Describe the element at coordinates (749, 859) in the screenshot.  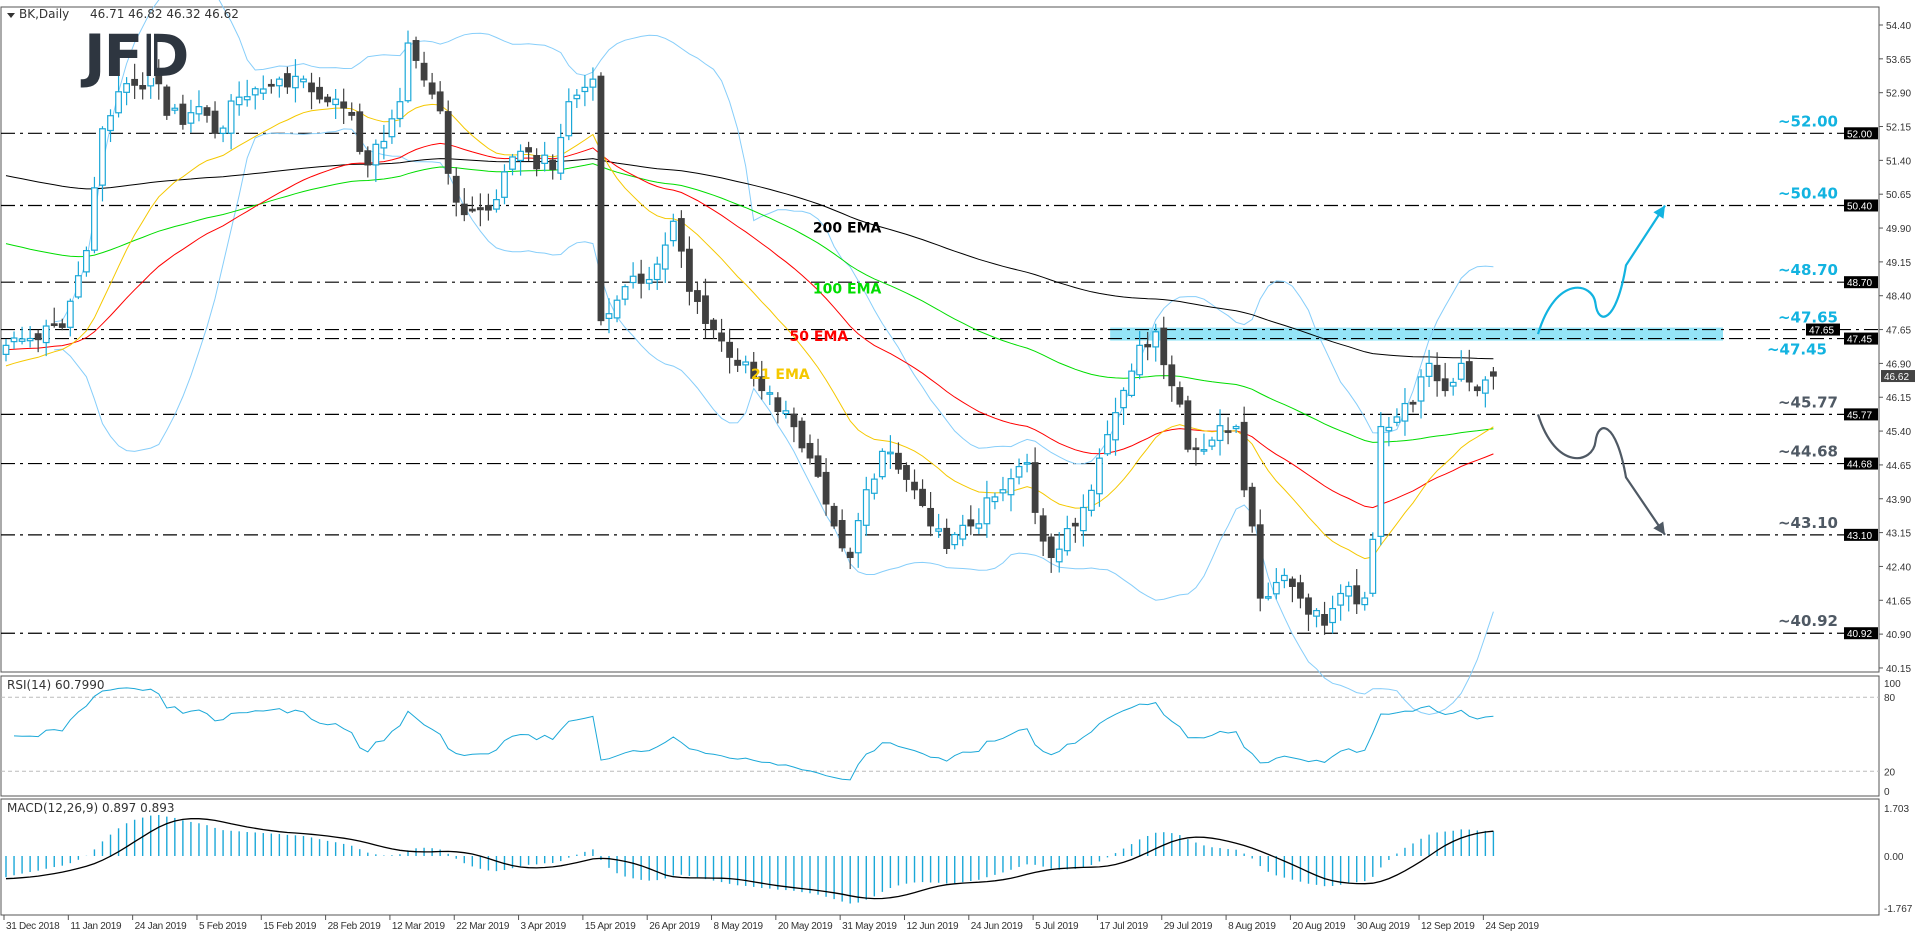
I see `macd-signal-line` at that location.